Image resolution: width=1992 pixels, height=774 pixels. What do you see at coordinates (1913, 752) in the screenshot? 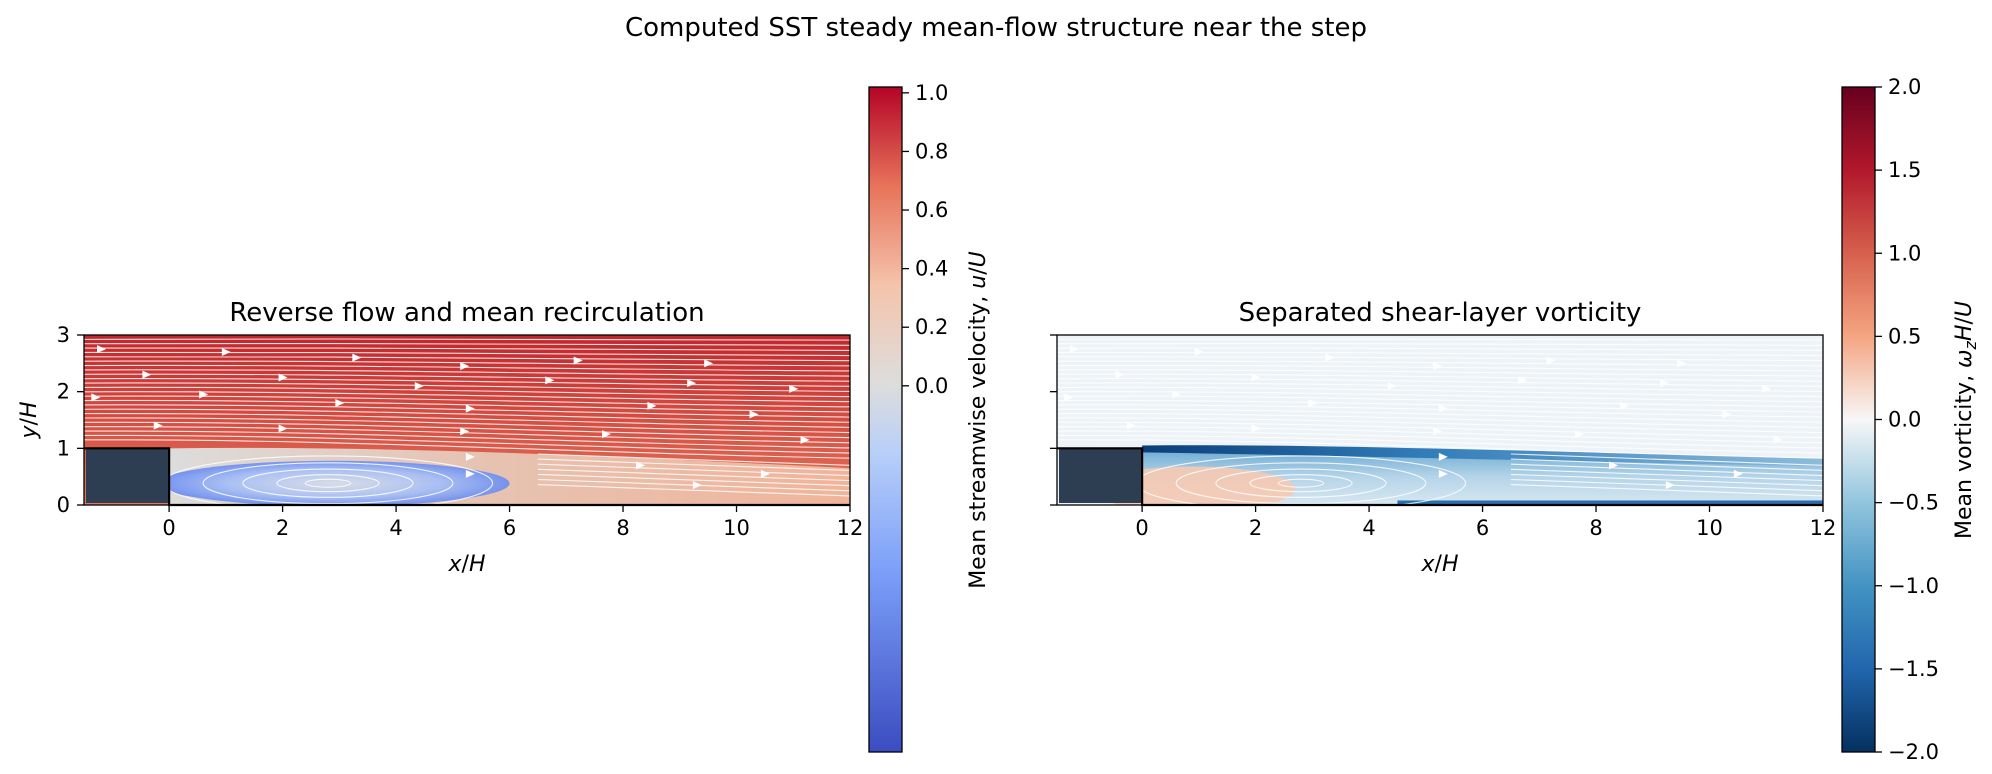
I see `colorbar-tick-label: −2.0` at bounding box center [1913, 752].